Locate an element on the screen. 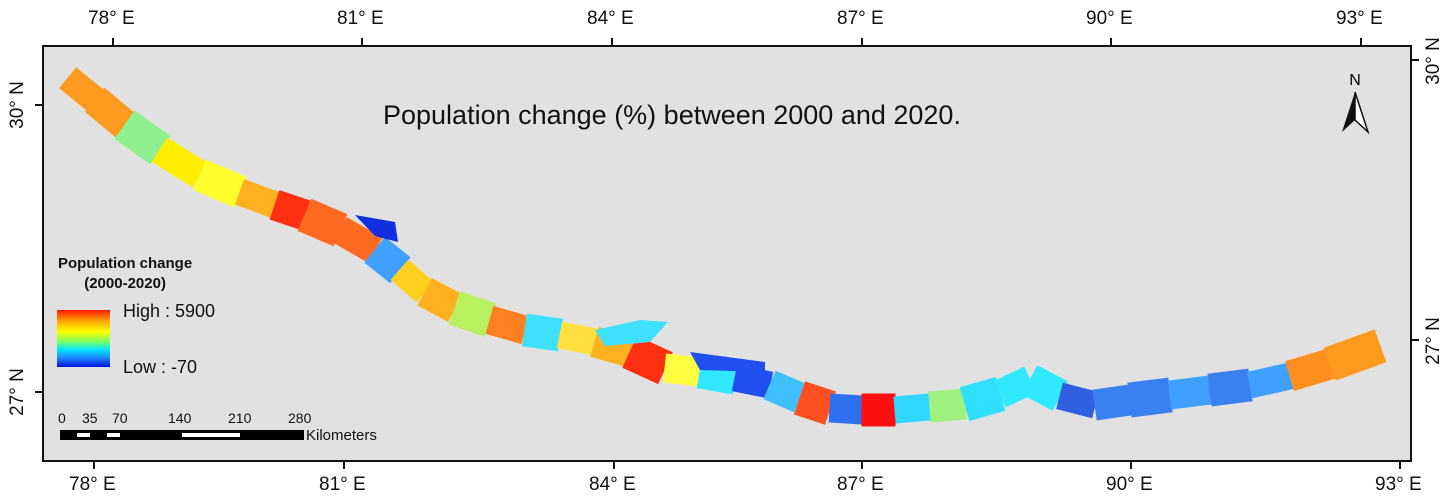  north-arrow: N is located at coordinates (1355, 105).